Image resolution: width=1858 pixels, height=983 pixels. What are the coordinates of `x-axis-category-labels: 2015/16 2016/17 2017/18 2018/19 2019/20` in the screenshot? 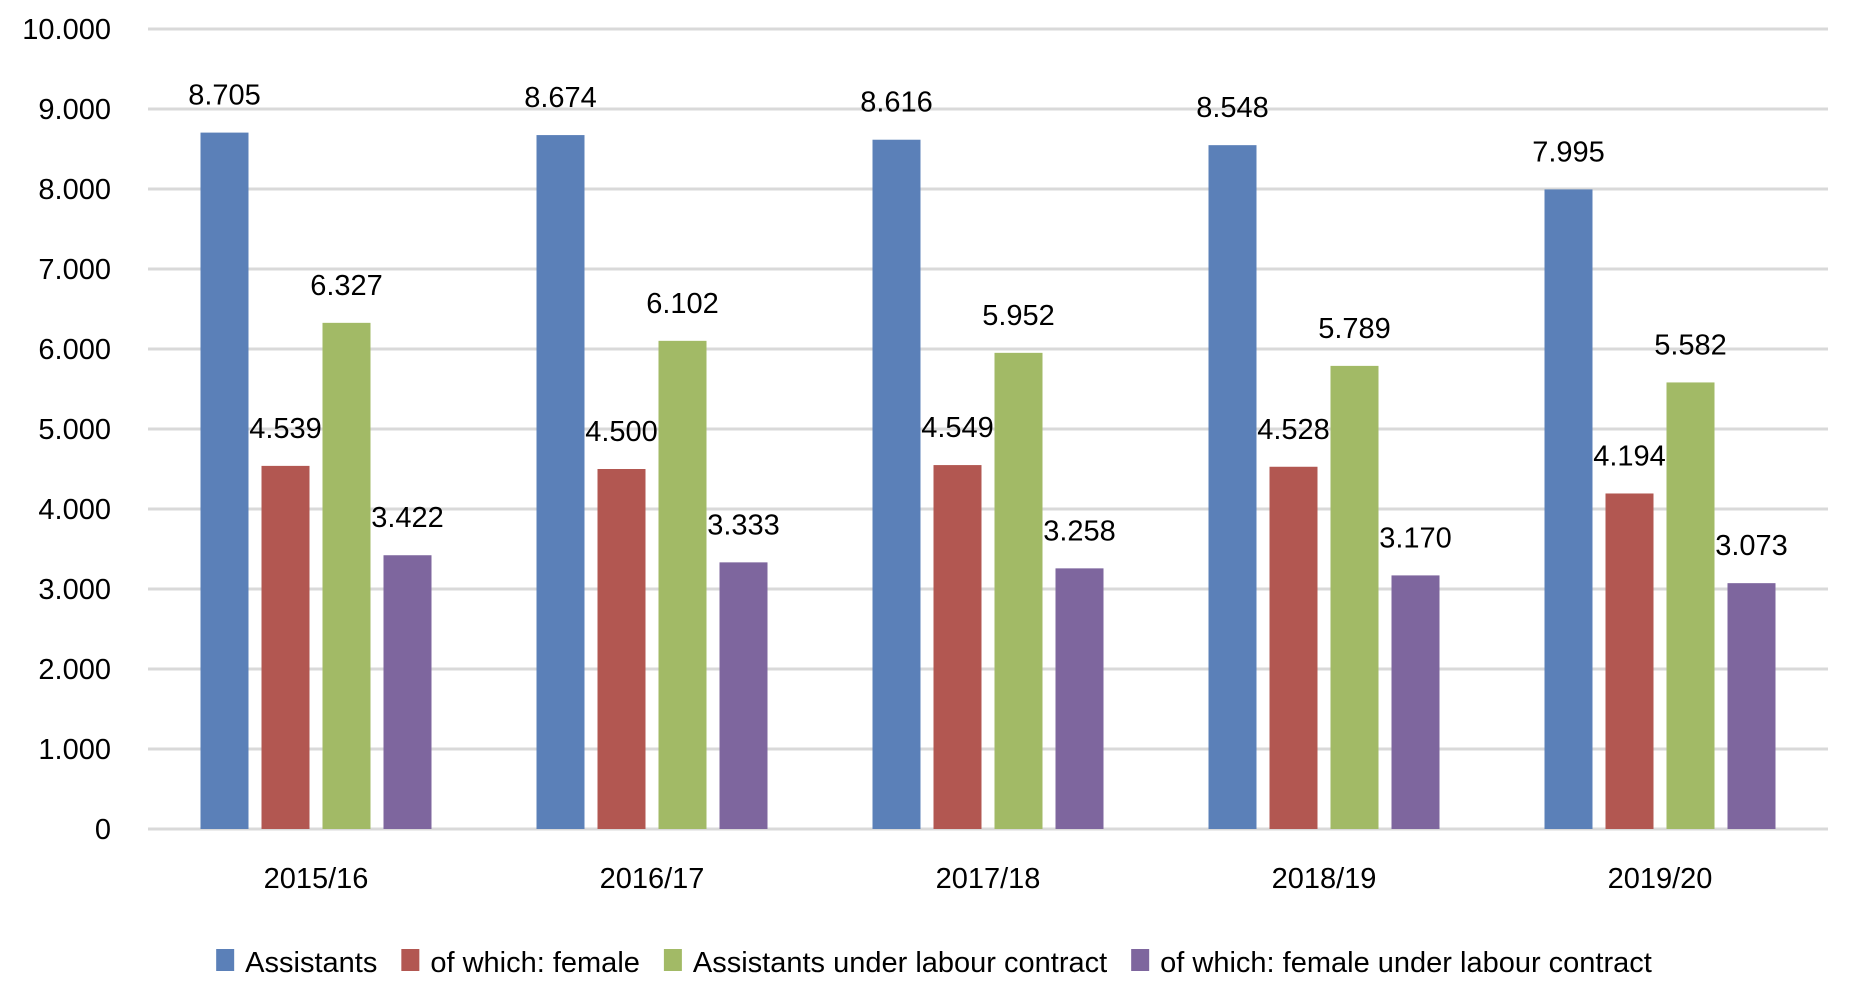 It's located at (988, 879).